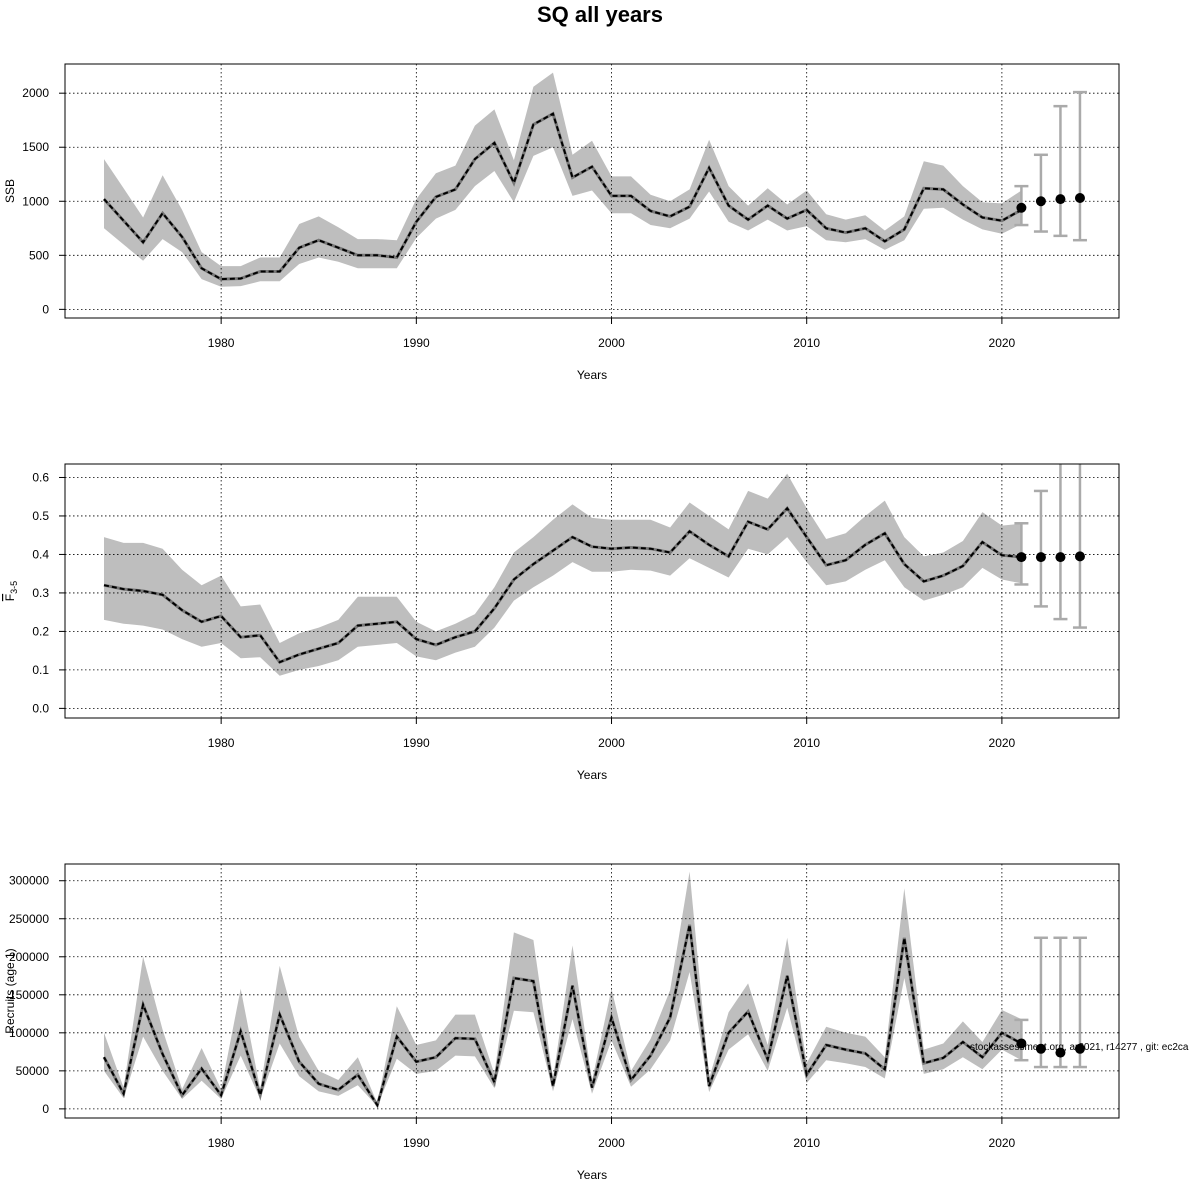  I want to click on y-axis-title-main: F, so click(10, 597).